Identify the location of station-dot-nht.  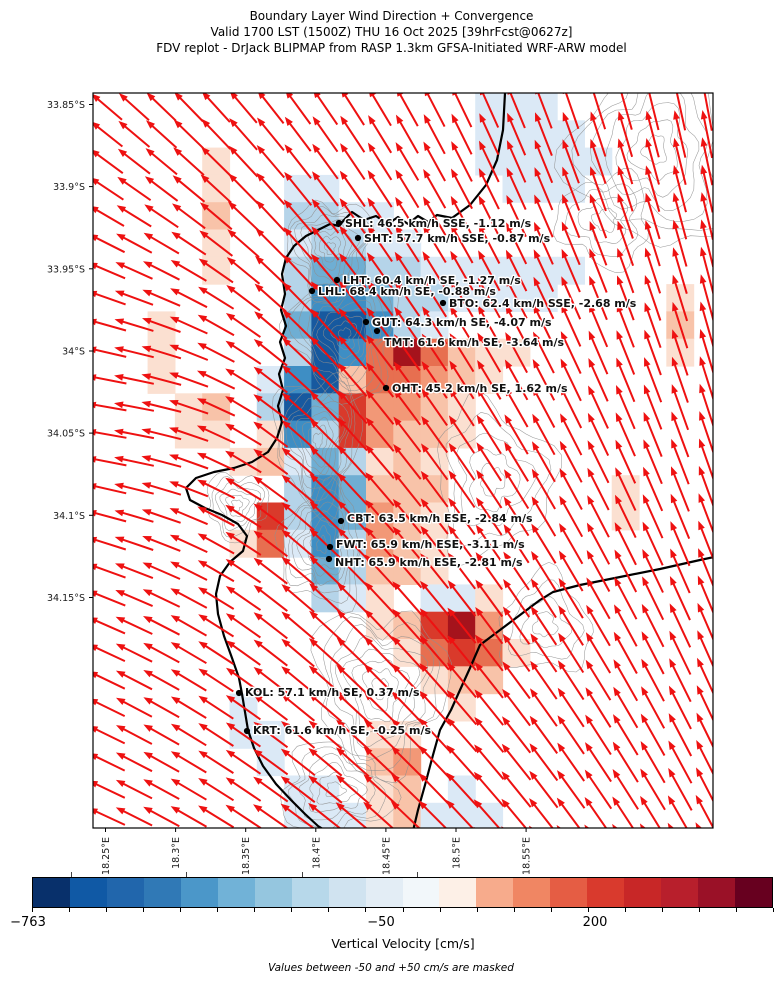
(329, 559).